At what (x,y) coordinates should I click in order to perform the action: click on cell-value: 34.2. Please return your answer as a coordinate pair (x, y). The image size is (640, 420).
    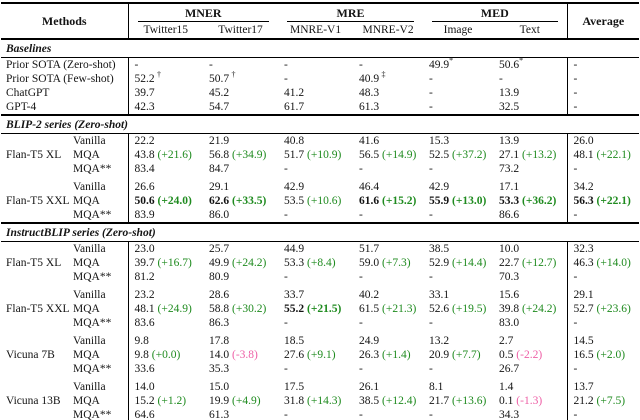
    Looking at the image, I should click on (583, 187).